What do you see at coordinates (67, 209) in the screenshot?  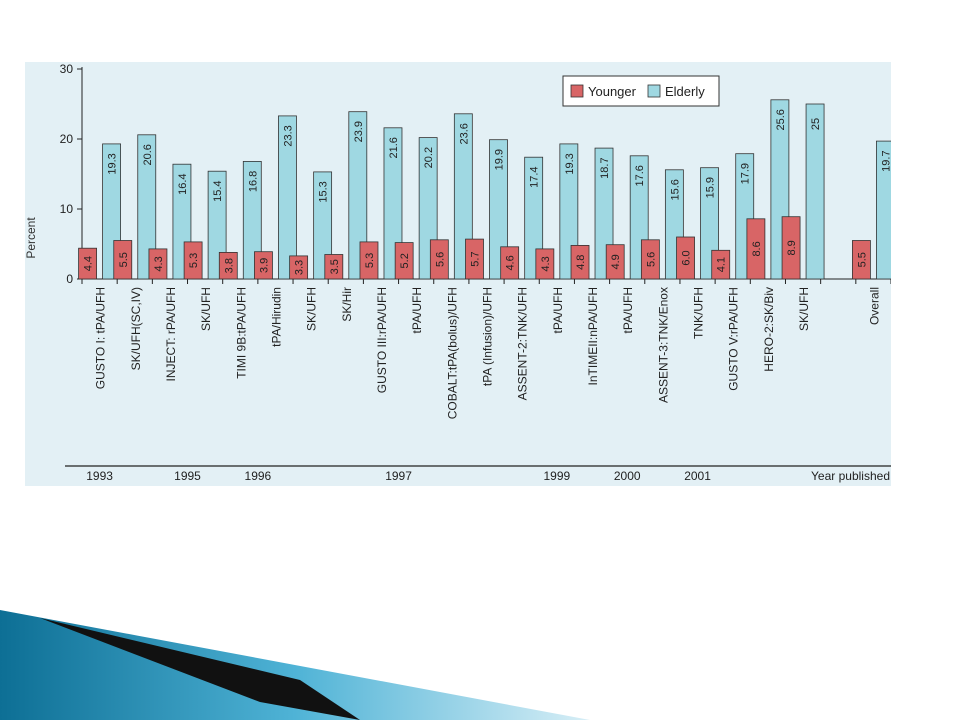 I see `y-tick-label: 10` at bounding box center [67, 209].